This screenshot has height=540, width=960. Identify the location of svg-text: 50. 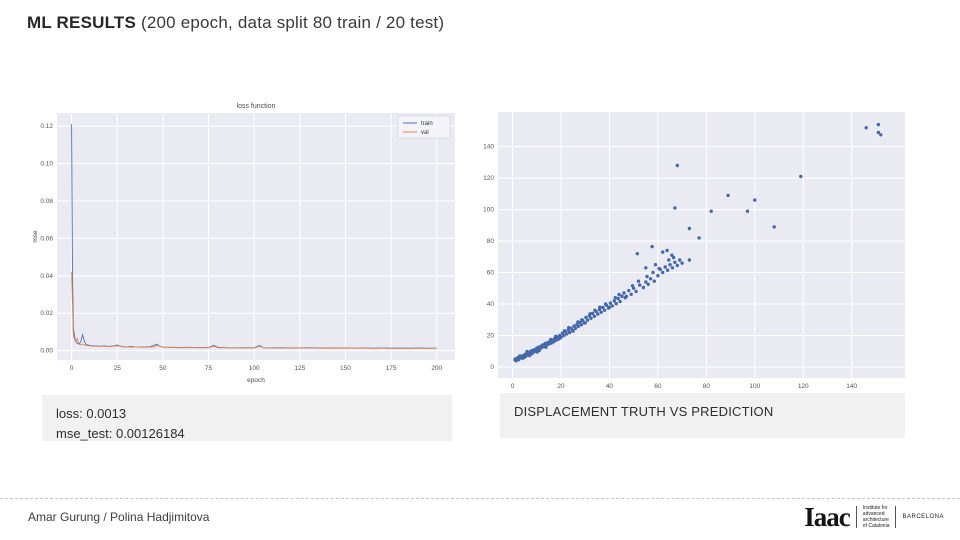
(163, 368).